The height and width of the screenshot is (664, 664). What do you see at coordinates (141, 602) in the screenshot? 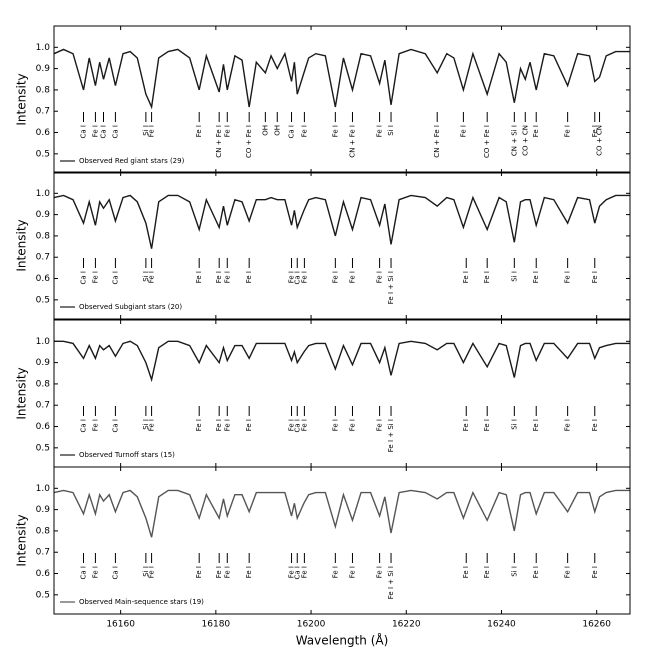
I see `legend-label: Observed Main-sequence stars (19)` at bounding box center [141, 602].